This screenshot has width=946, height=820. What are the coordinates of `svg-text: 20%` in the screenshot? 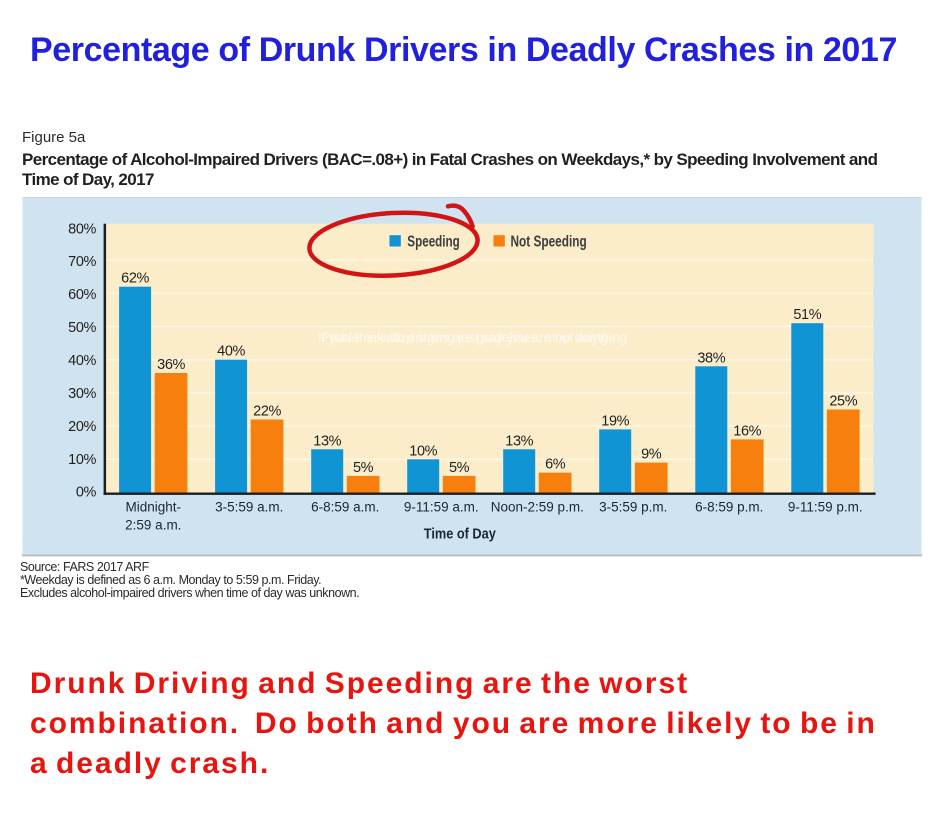 It's located at (82, 427).